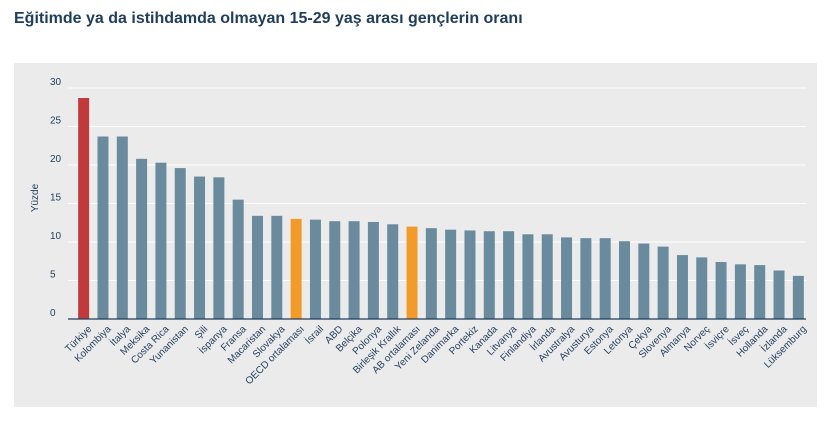 This screenshot has height=423, width=830. I want to click on y-tick-label: 10, so click(56, 236).